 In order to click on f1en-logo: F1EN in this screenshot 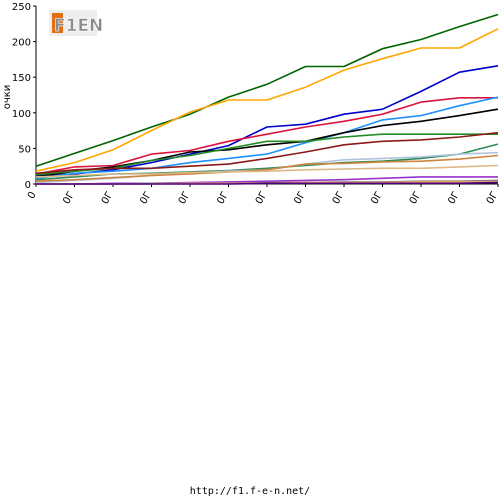, I will do `click(76, 23)`.